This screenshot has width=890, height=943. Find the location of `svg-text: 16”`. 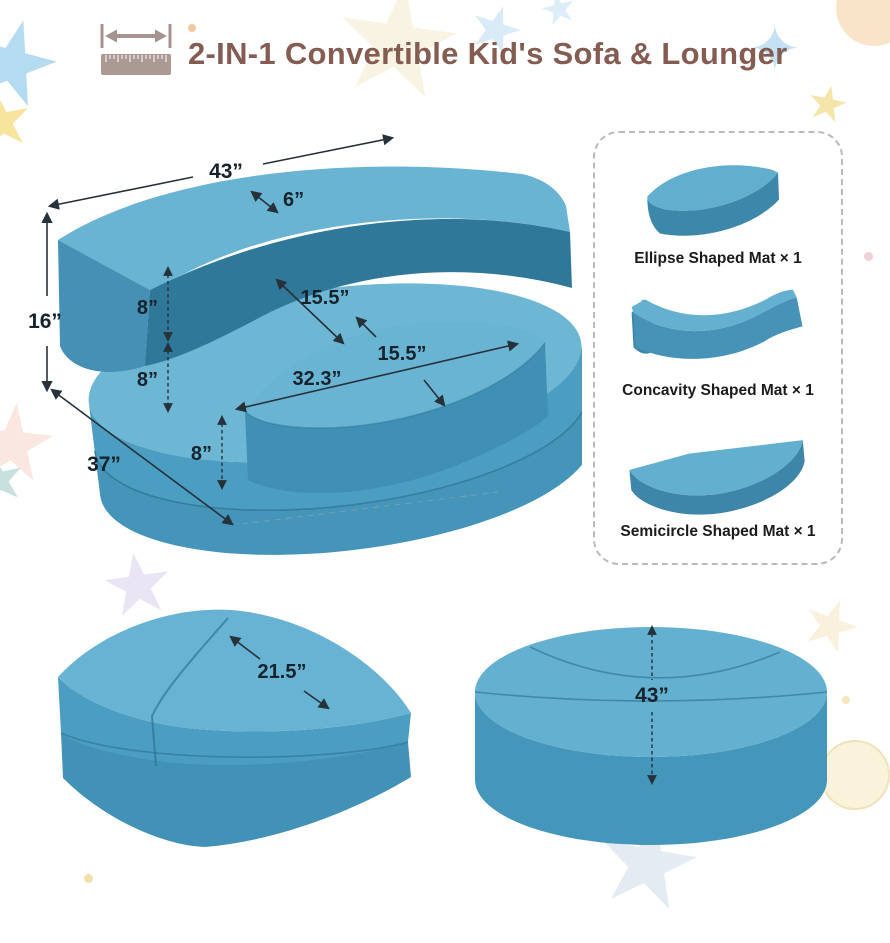

svg-text: 16” is located at coordinates (45, 321).